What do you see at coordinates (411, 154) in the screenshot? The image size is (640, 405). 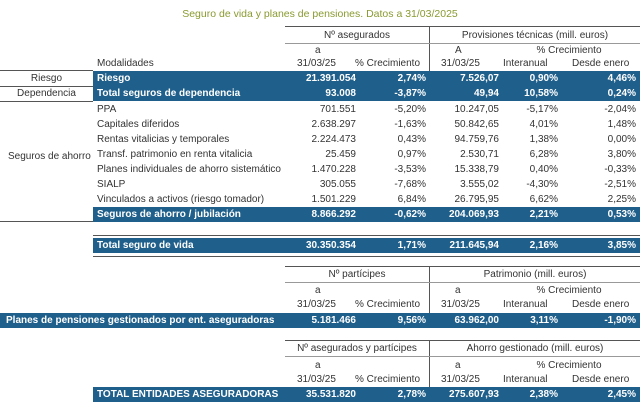 I see `cell-crecimiento: 0,97%` at bounding box center [411, 154].